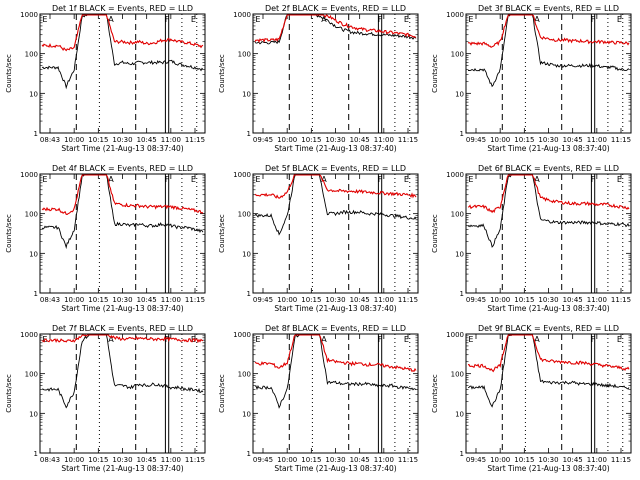 Image resolution: width=640 pixels, height=480 pixels. What do you see at coordinates (335, 168) in the screenshot?
I see `chart-title: Det 5f BLACK = Events, RED = LLD` at bounding box center [335, 168].